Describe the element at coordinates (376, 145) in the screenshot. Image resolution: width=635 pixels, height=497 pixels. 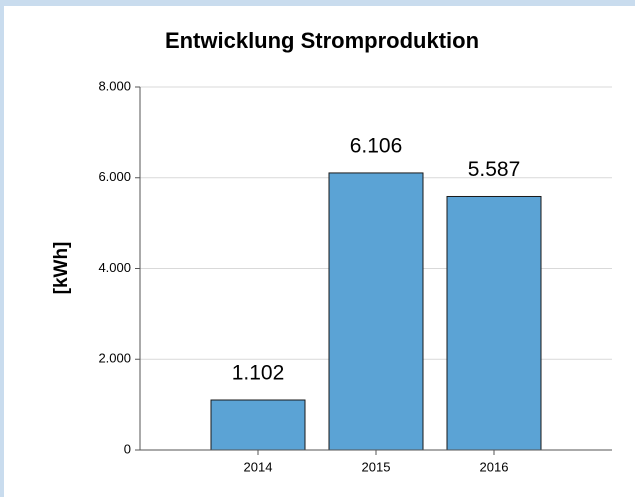
I see `value-label: 6.106` at that location.